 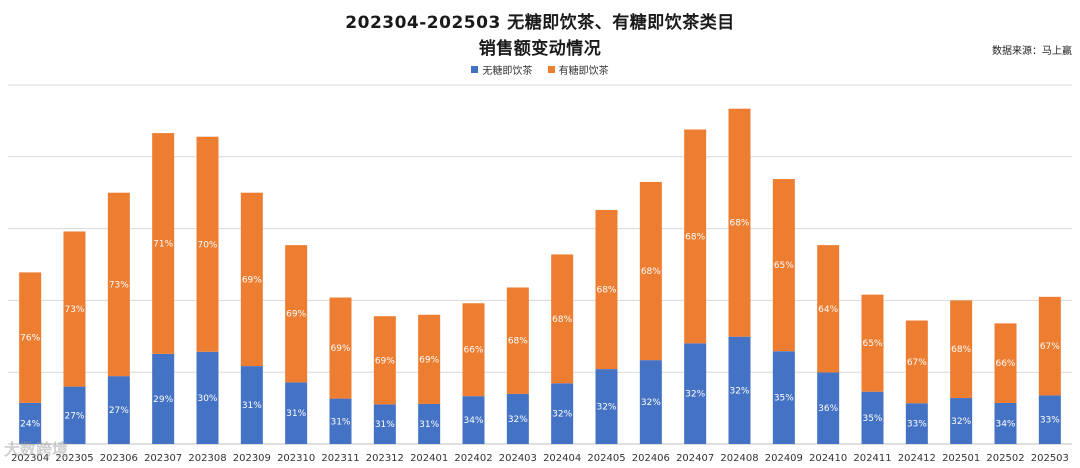 I want to click on data-source-note: 数据来源：马上赢, so click(x=1032, y=51).